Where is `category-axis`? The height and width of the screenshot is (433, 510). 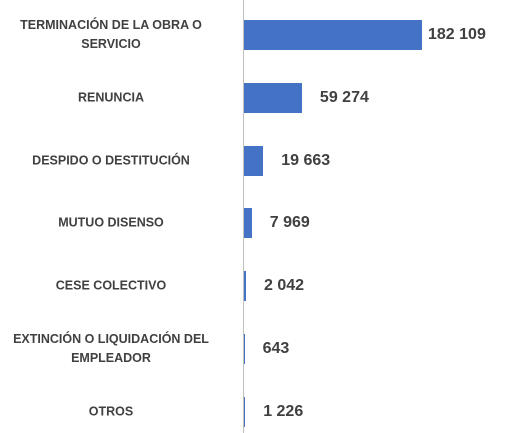
category-axis is located at coordinates (243, 216).